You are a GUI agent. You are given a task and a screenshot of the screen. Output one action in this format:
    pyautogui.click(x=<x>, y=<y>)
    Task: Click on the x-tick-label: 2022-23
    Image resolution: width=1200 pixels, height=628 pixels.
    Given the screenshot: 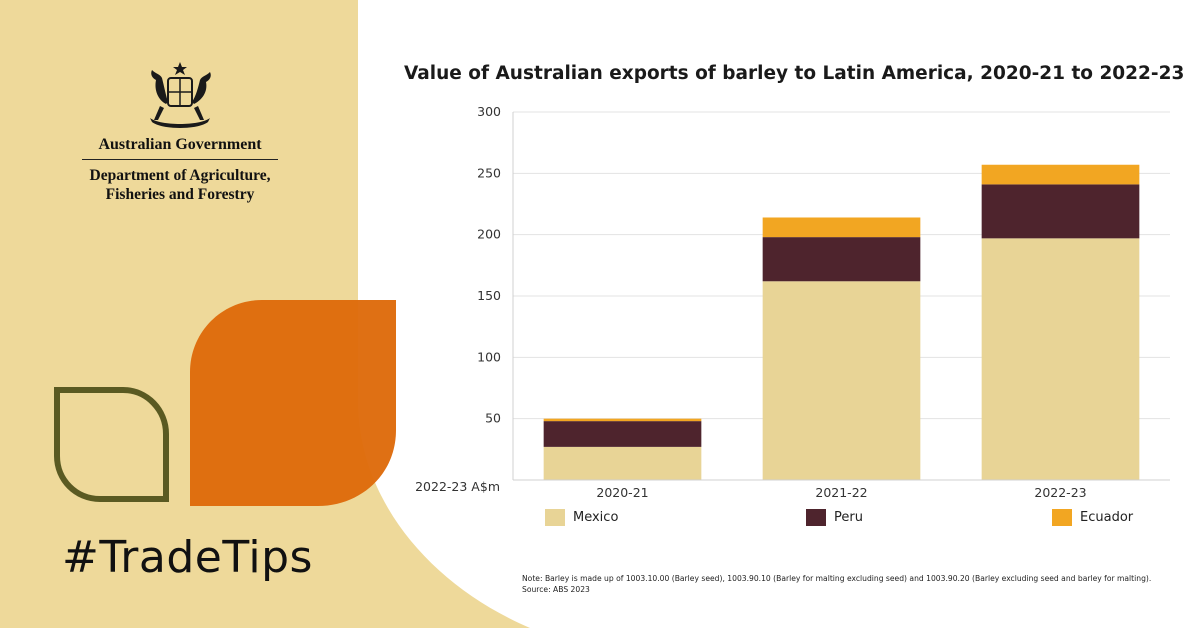 What is the action you would take?
    pyautogui.click(x=1060, y=492)
    